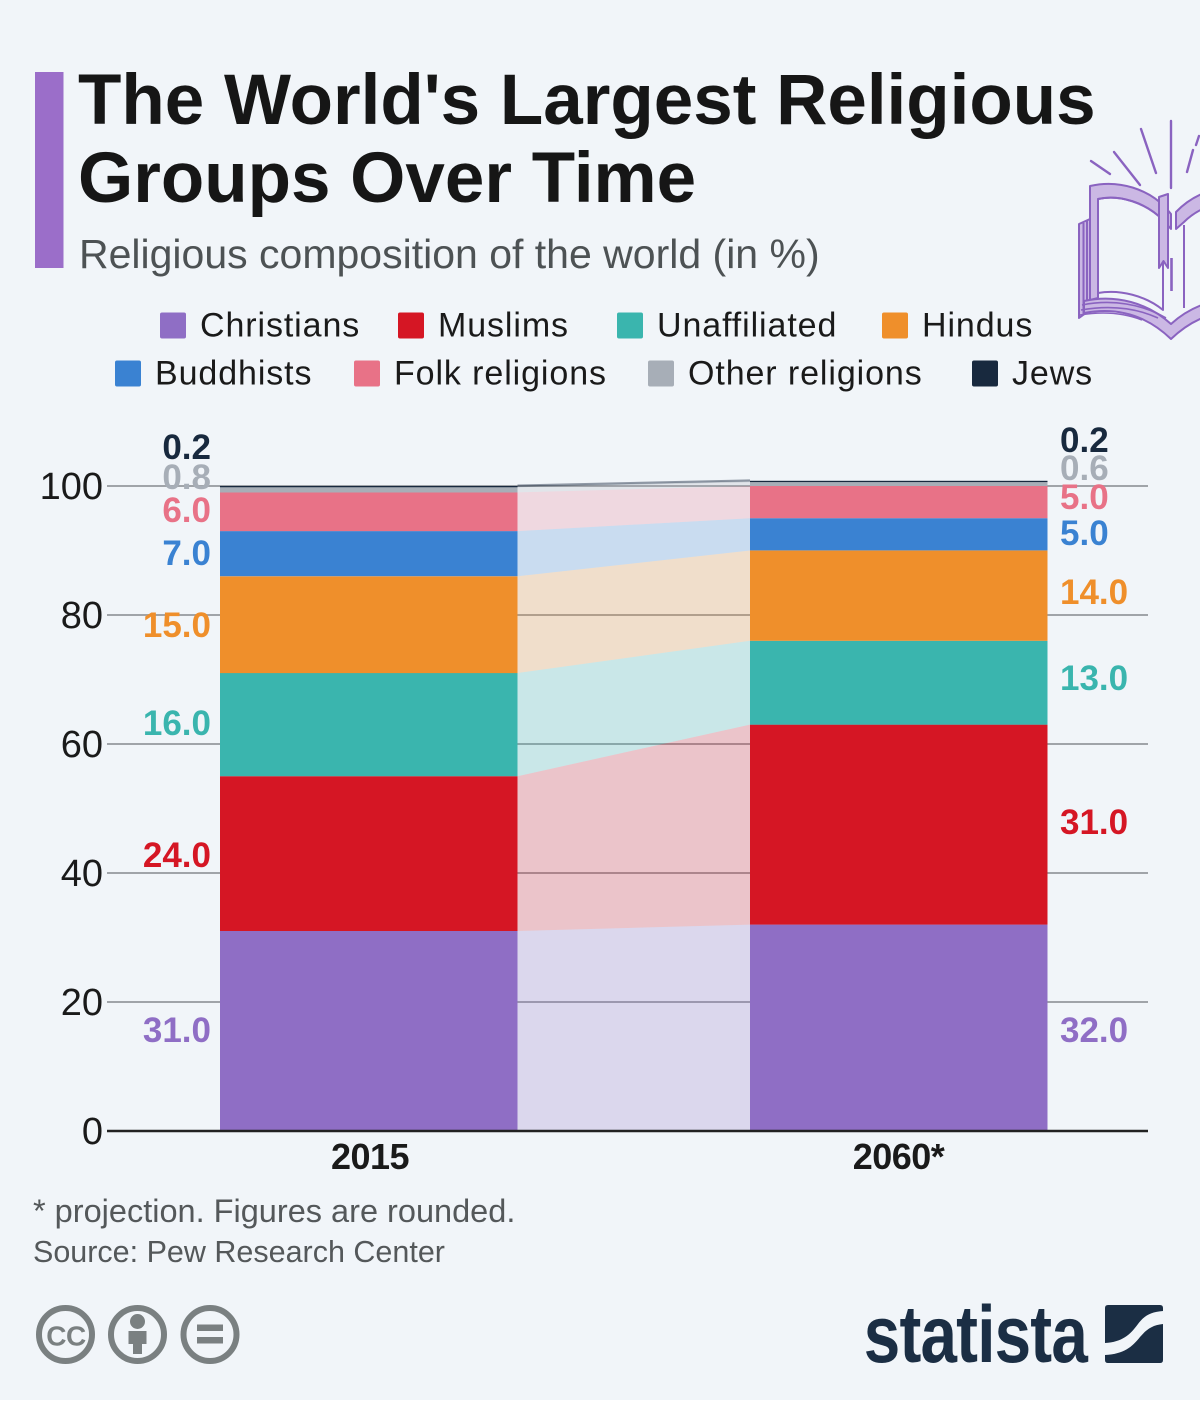 This screenshot has width=1200, height=1405. What do you see at coordinates (1094, 1030) in the screenshot?
I see `svg-text: 32.0` at bounding box center [1094, 1030].